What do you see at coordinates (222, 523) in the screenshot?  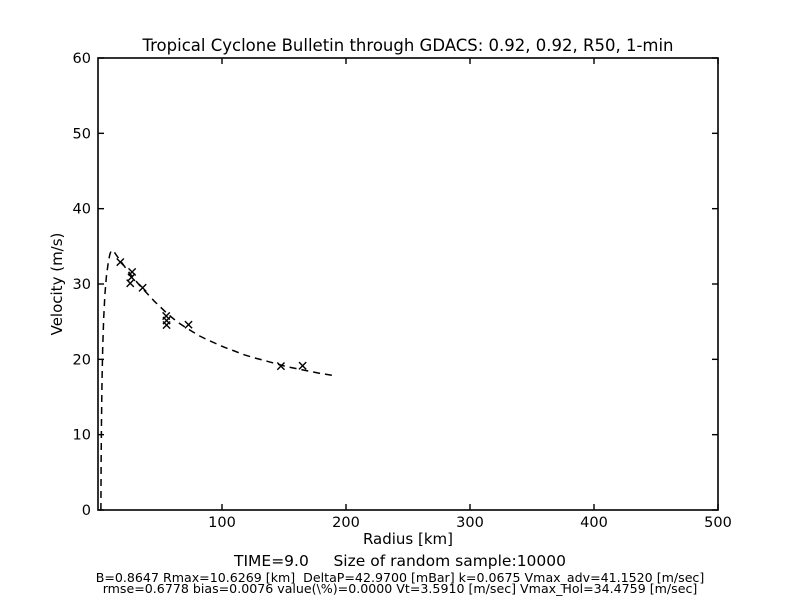 I see `x-tick-label: 100` at bounding box center [222, 523].